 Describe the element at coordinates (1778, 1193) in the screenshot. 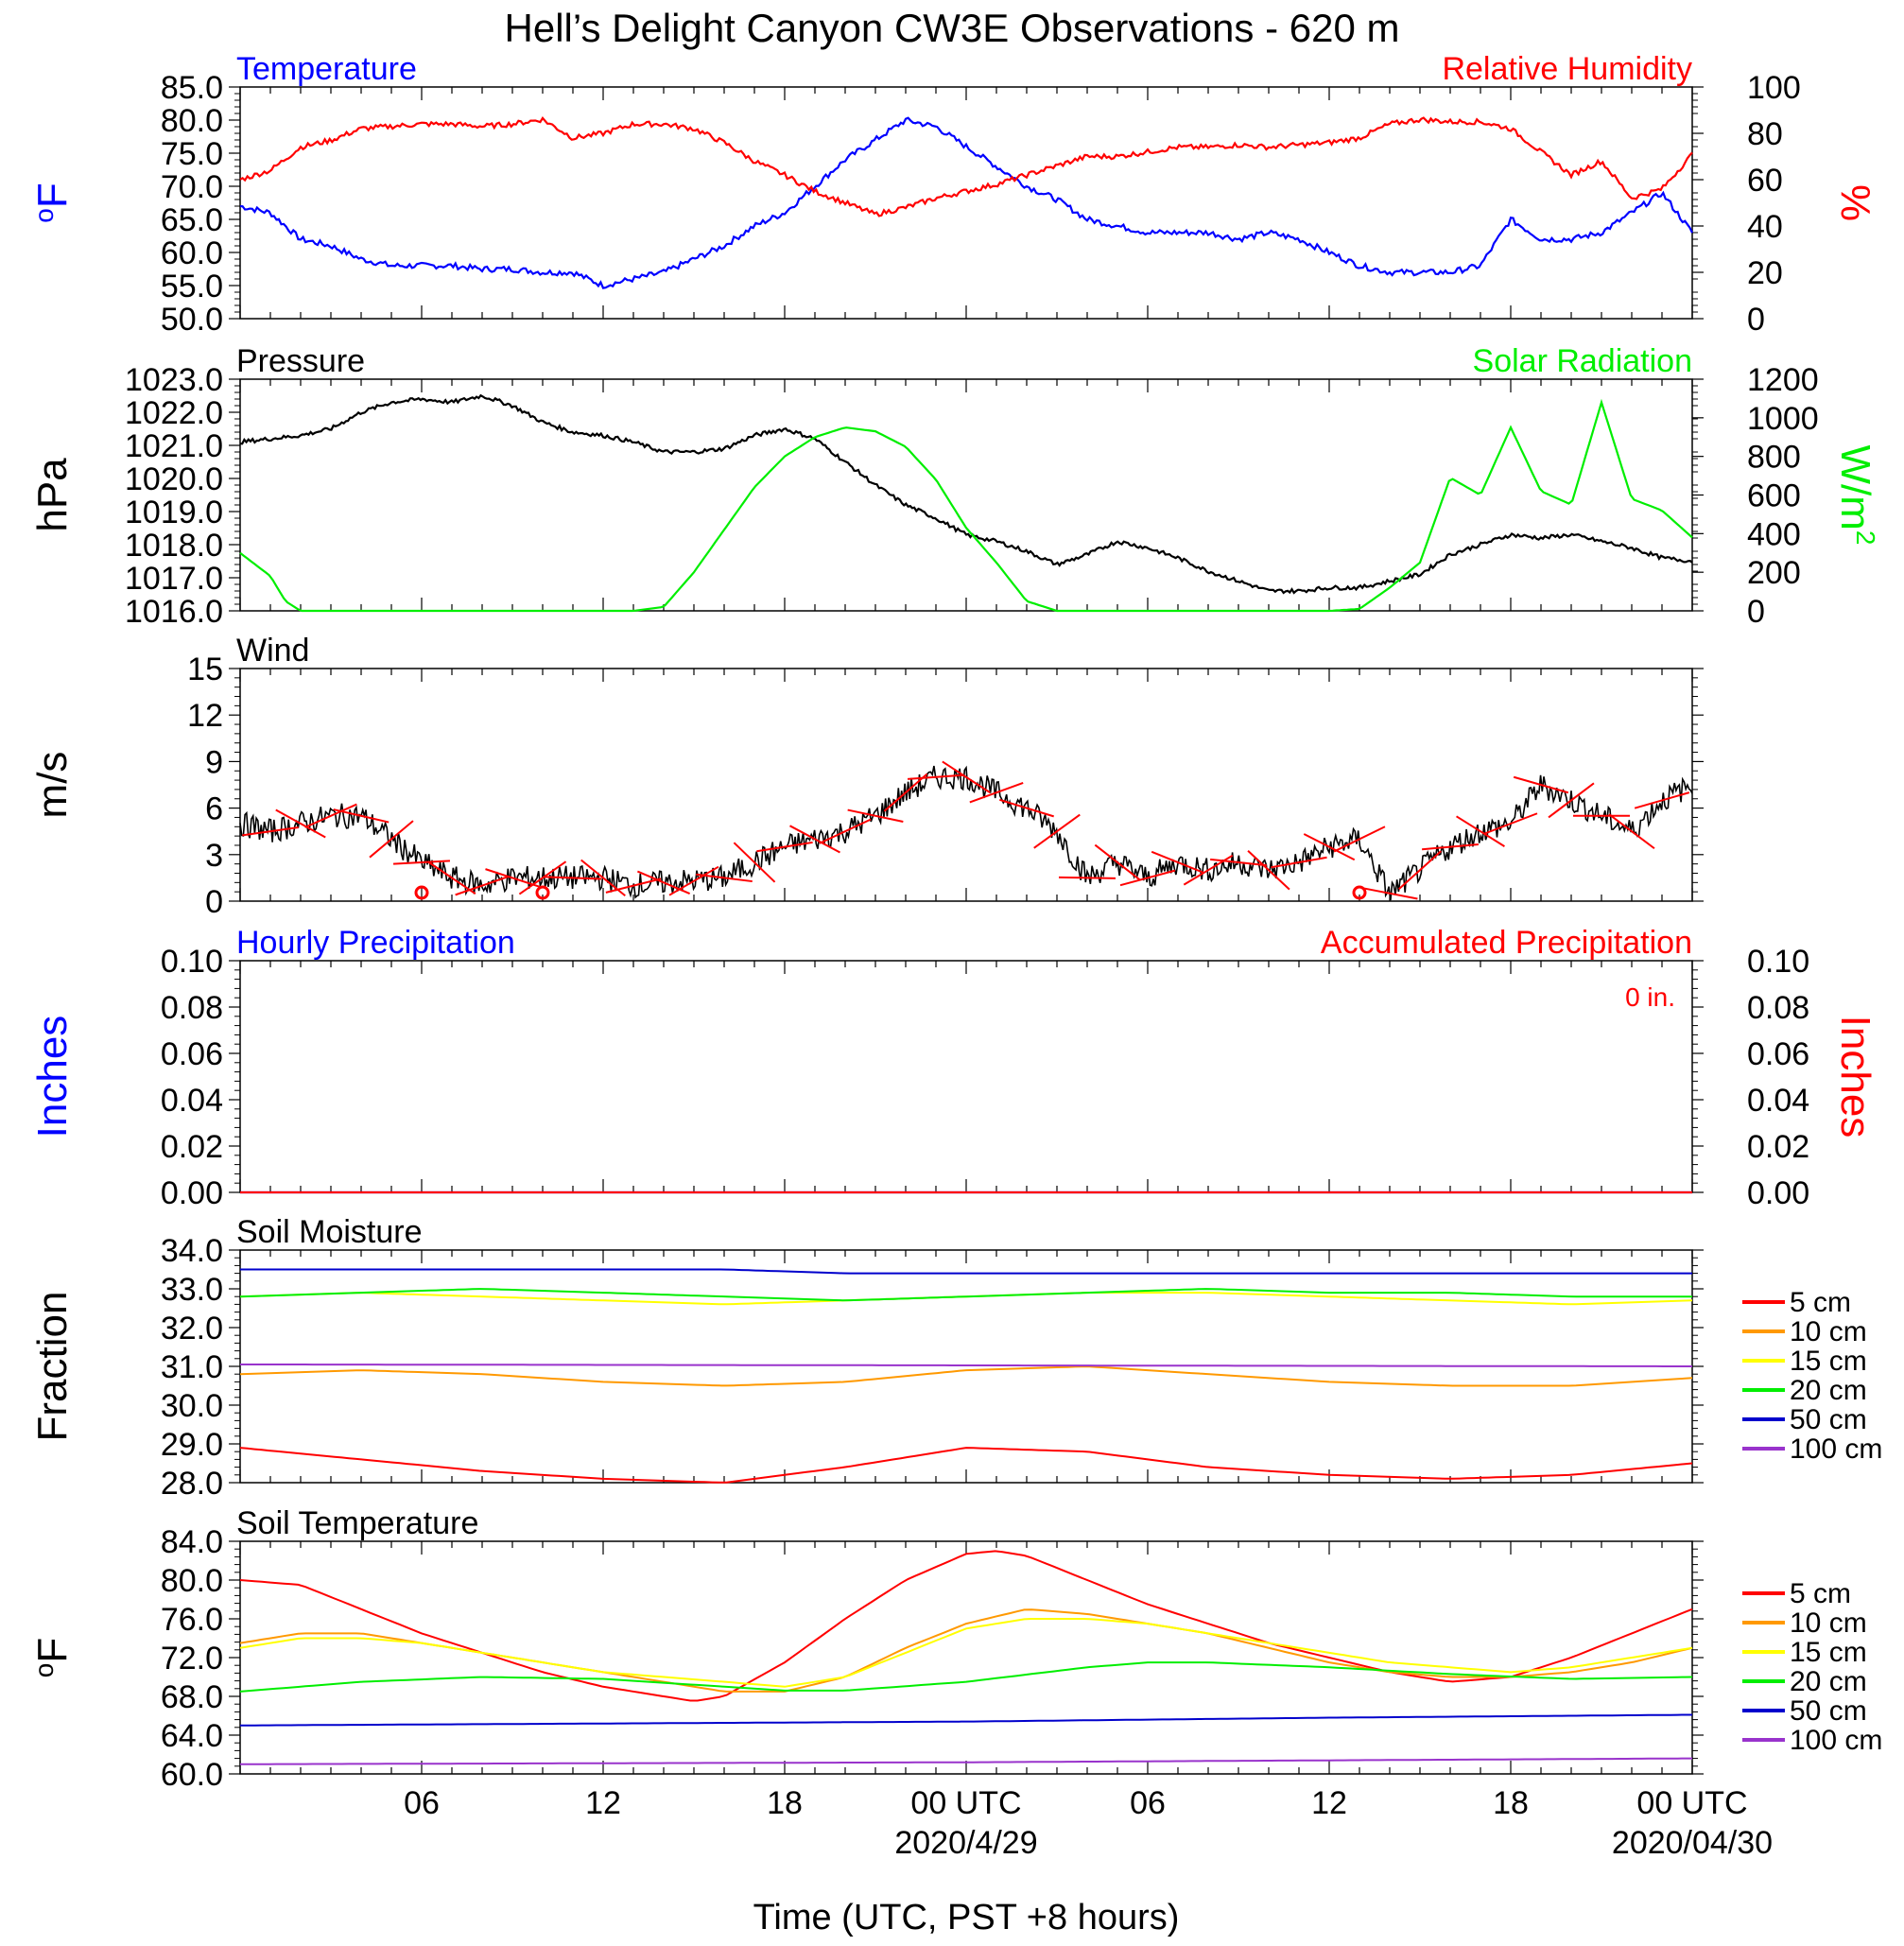

I see `y-tick-label-right: 0.00` at that location.